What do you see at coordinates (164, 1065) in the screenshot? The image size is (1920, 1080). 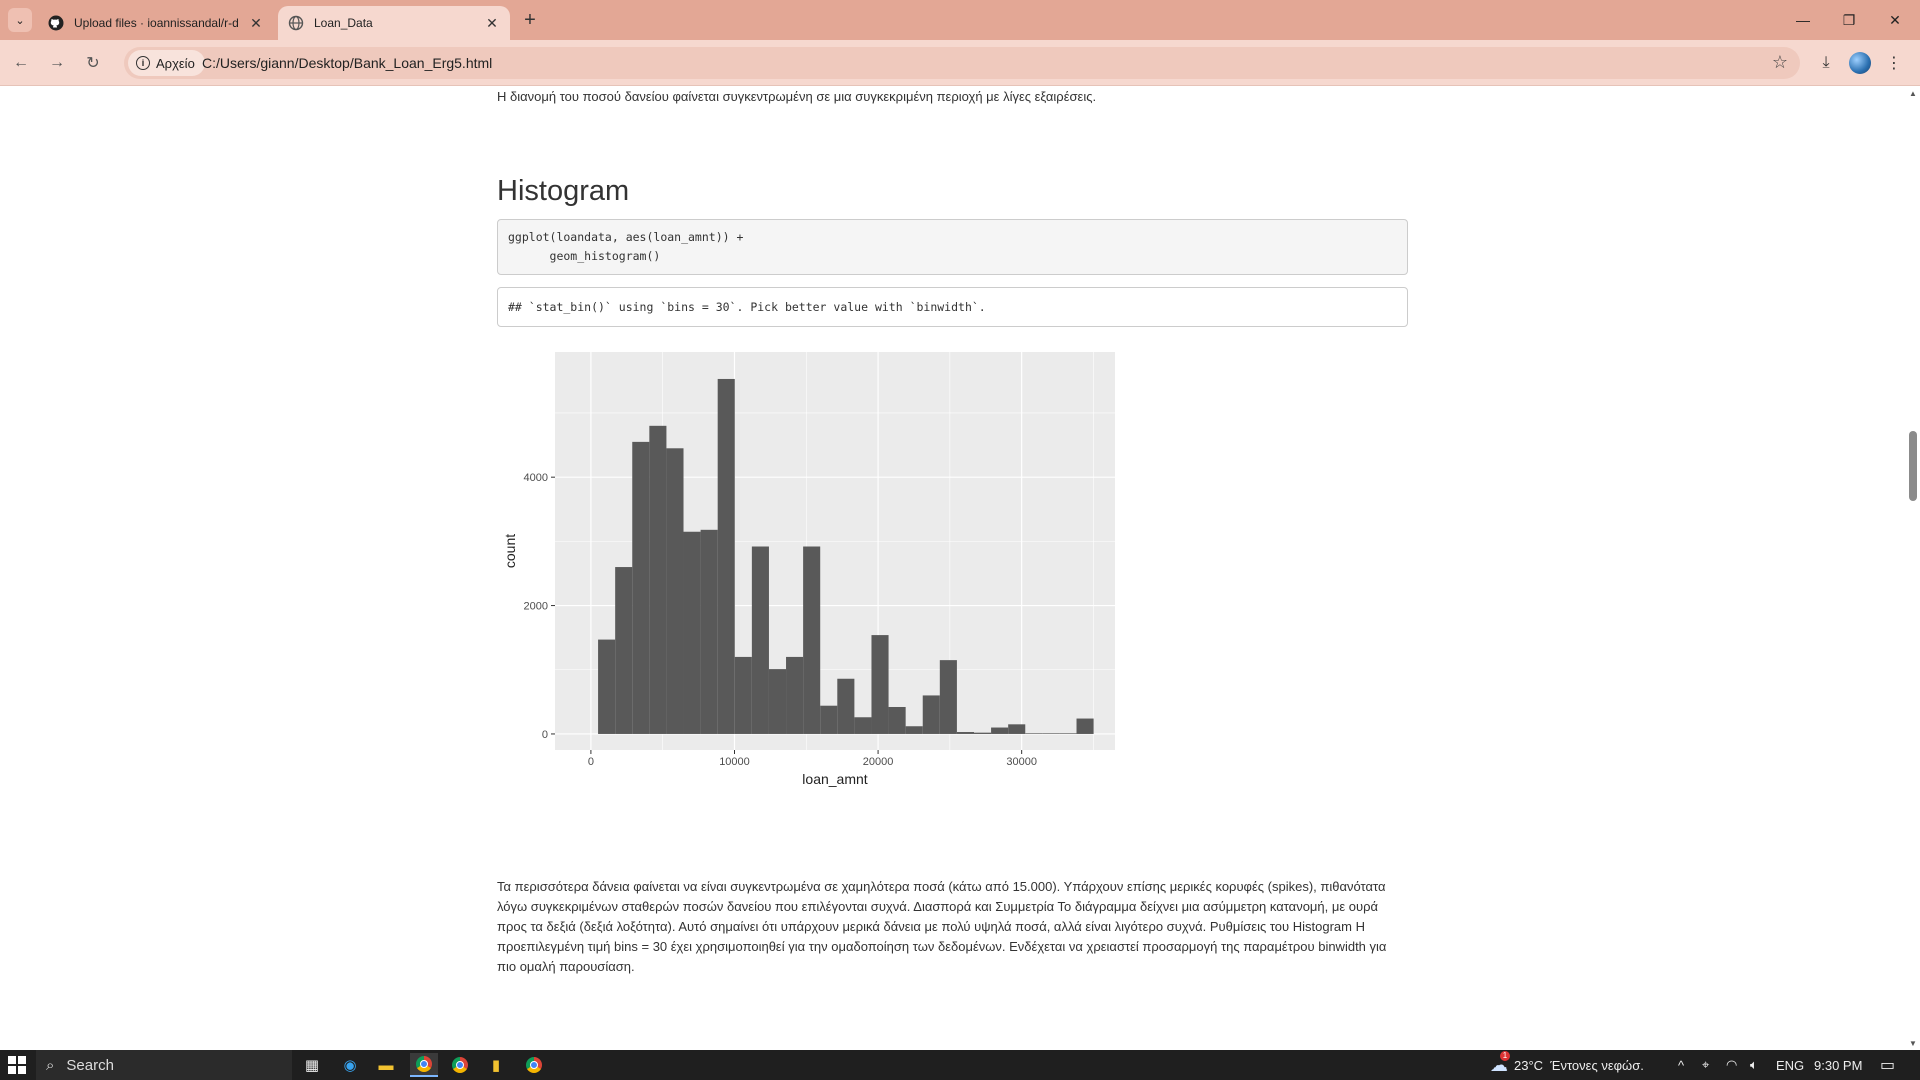 I see `taskbar-search-box: ⌕ Search` at bounding box center [164, 1065].